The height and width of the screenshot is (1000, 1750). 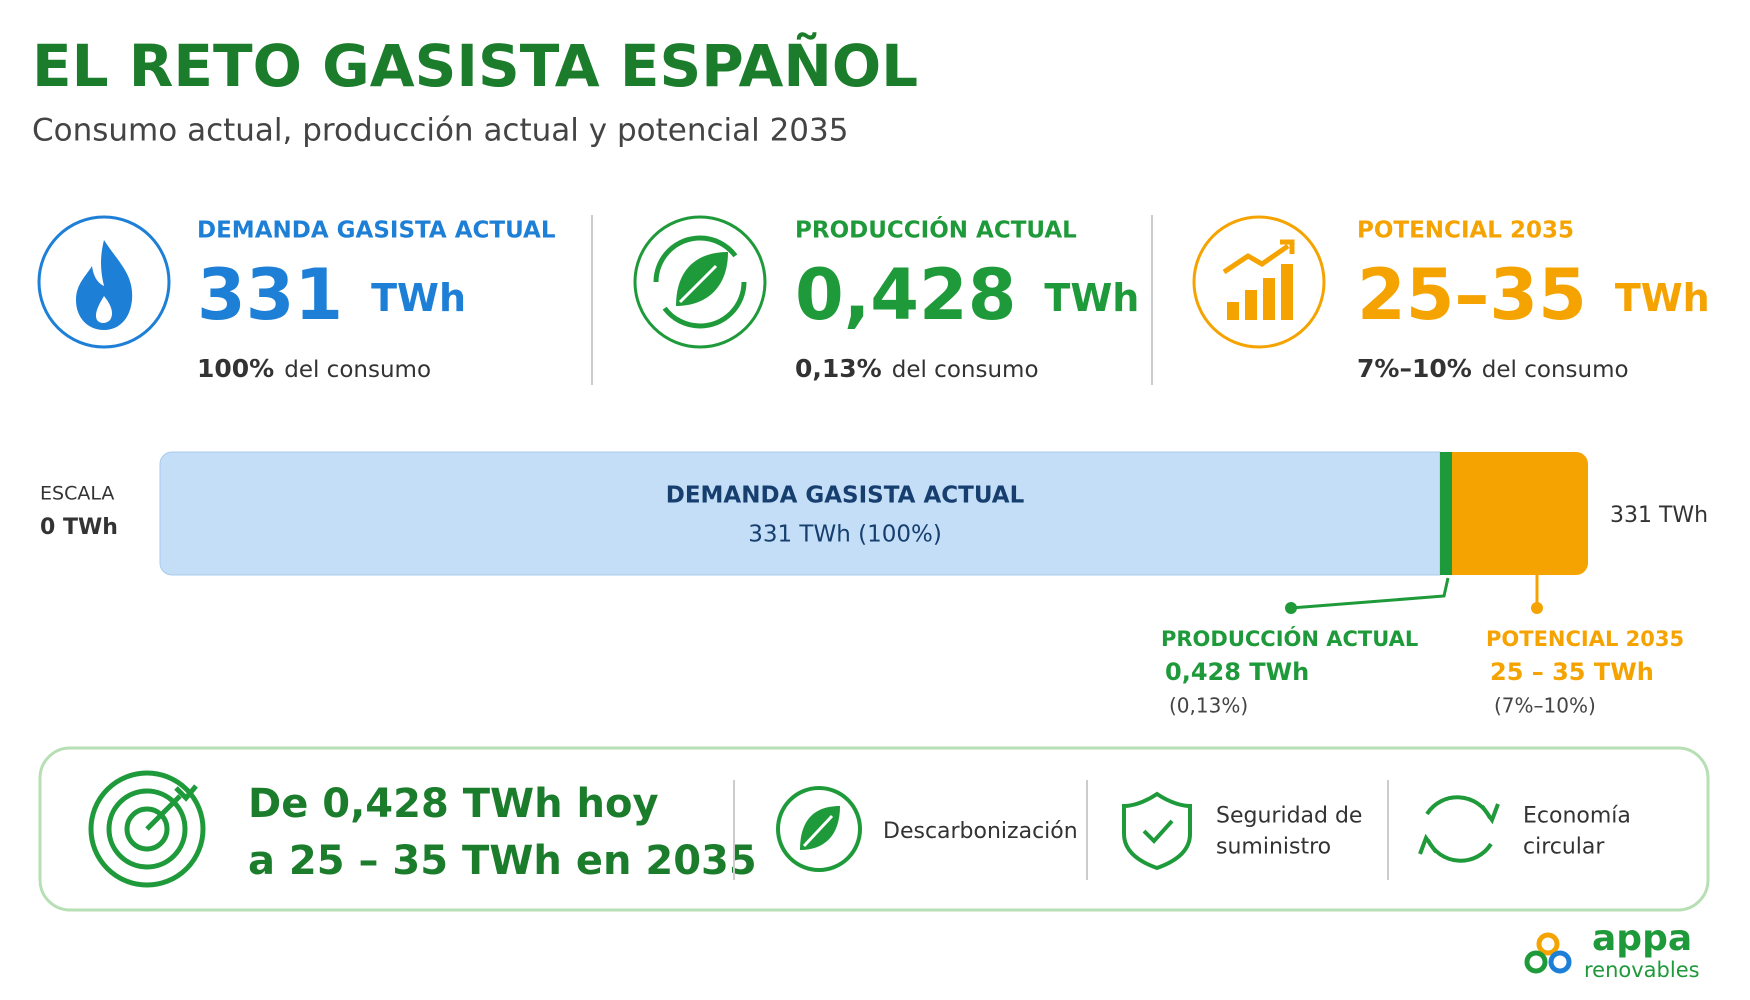 What do you see at coordinates (1446, 513) in the screenshot?
I see `bar-production` at bounding box center [1446, 513].